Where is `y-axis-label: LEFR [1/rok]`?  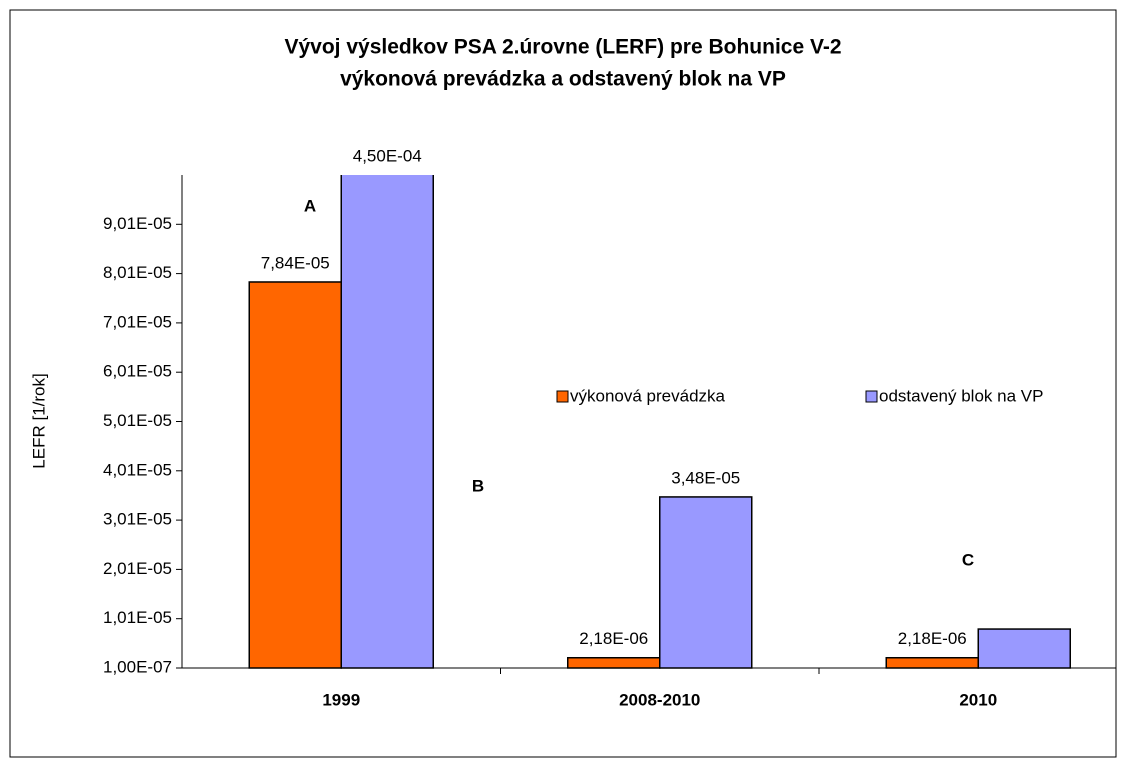
y-axis-label: LEFR [1/rok] is located at coordinates (38, 420).